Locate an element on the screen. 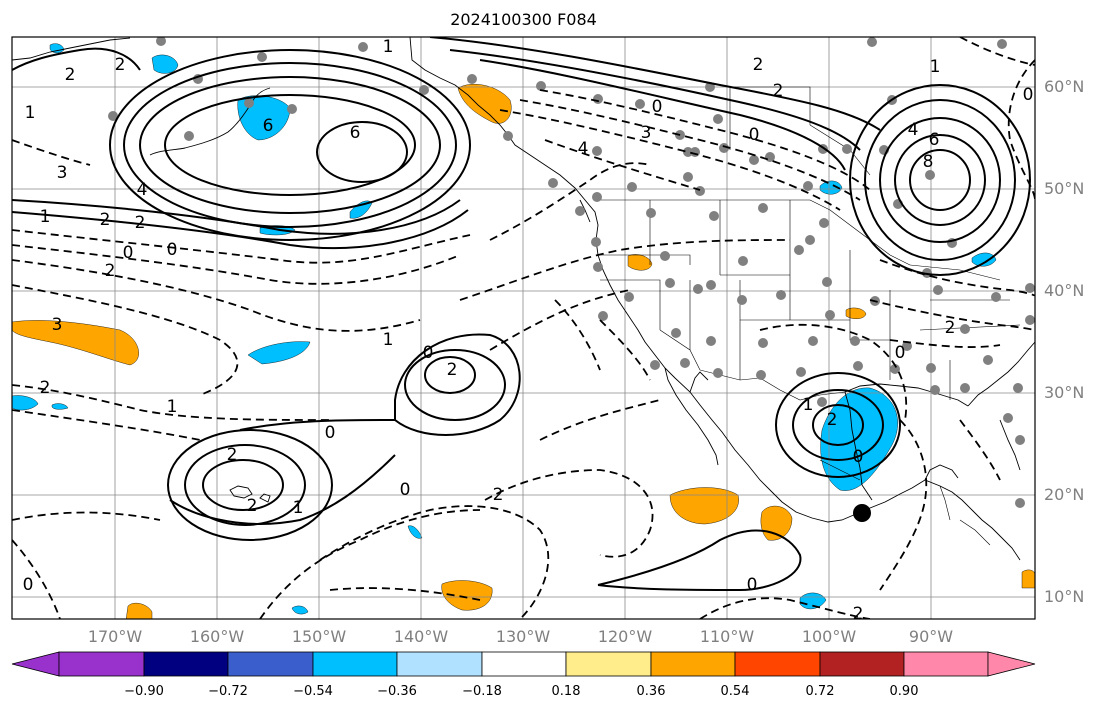  lon-label: 150°W is located at coordinates (319, 636).